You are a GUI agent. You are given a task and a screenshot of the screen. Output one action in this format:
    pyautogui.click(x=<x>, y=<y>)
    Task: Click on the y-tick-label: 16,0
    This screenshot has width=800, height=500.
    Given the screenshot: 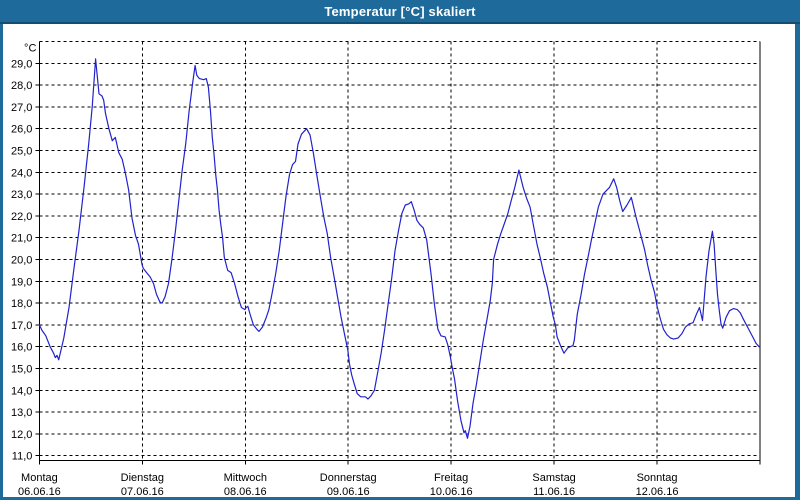 What is the action you would take?
    pyautogui.click(x=21, y=348)
    